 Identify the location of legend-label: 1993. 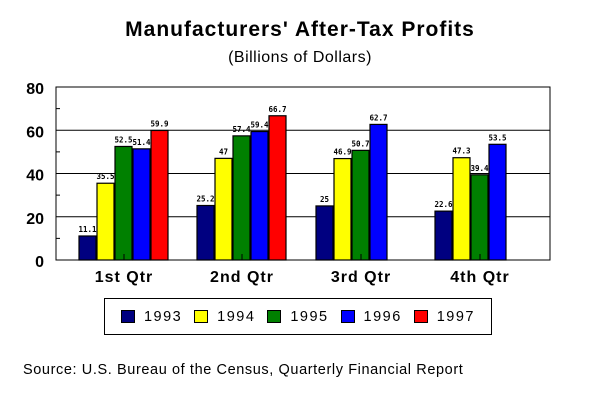
(163, 316).